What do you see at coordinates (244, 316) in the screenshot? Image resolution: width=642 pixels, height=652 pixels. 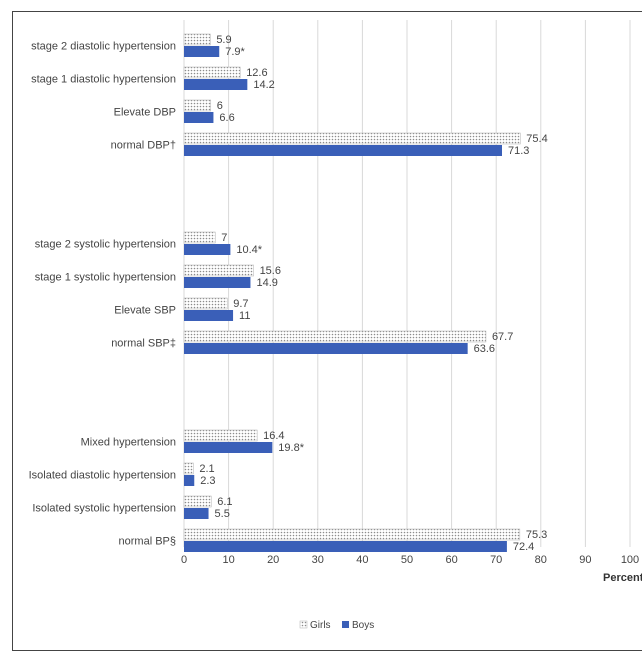 I see `data-label-boys: 11` at bounding box center [244, 316].